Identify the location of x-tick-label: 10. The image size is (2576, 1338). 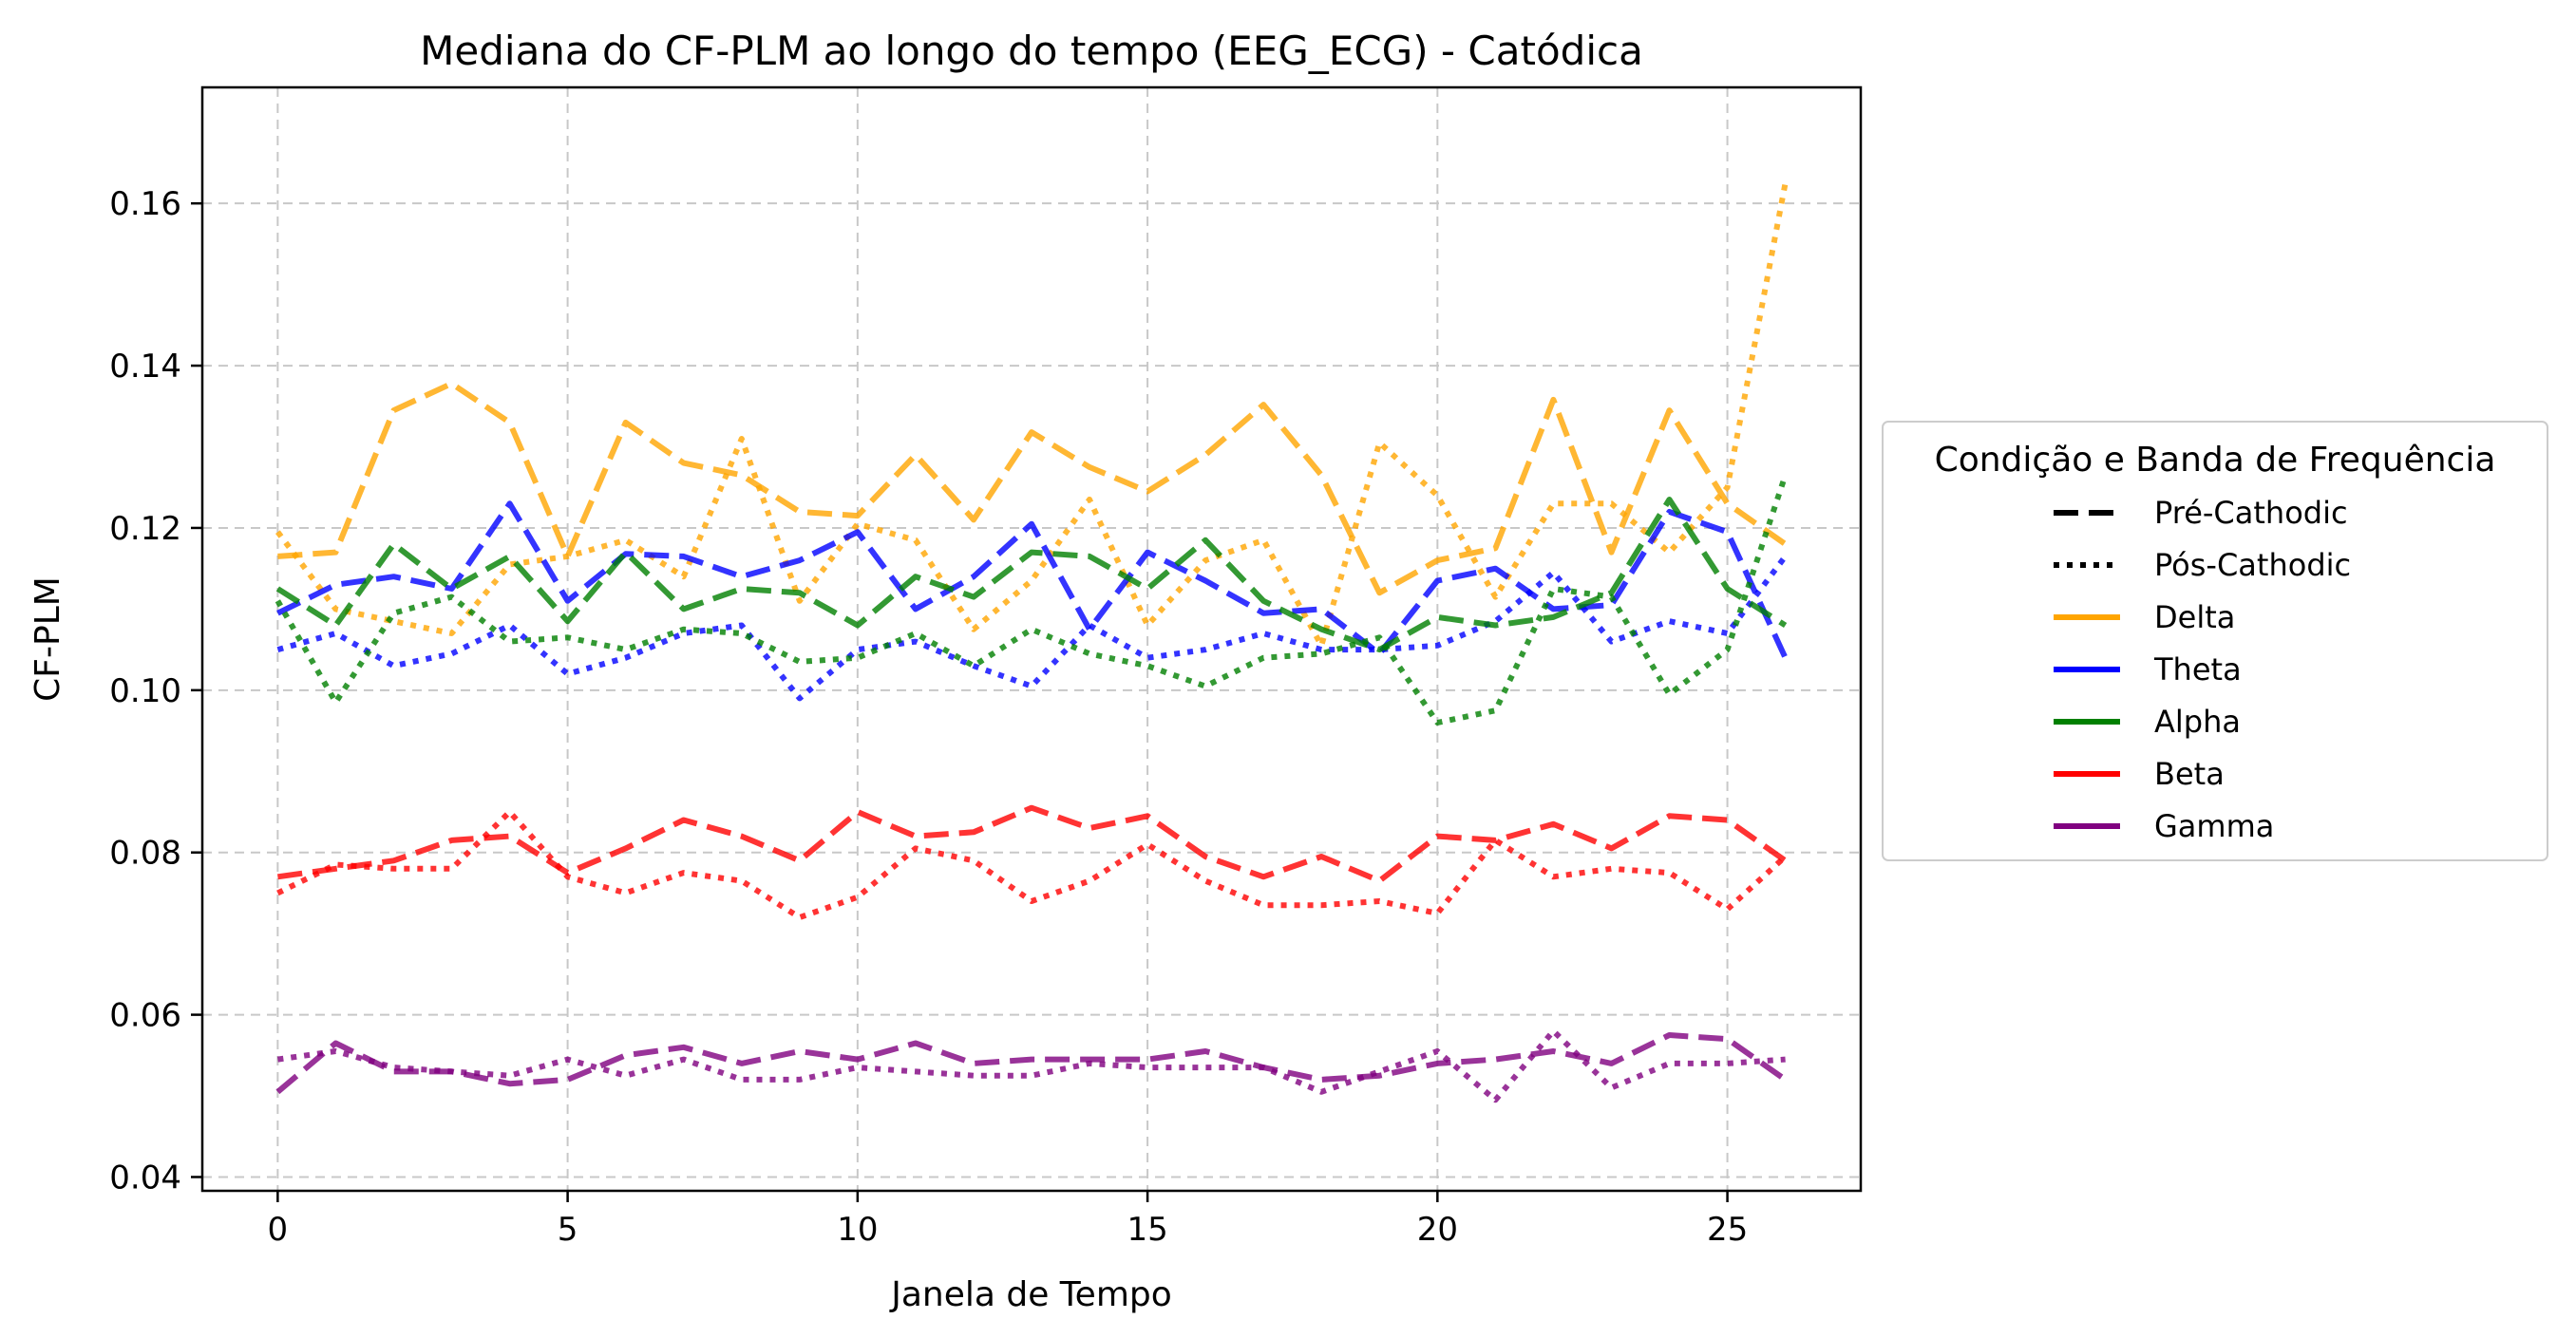
(857, 1230).